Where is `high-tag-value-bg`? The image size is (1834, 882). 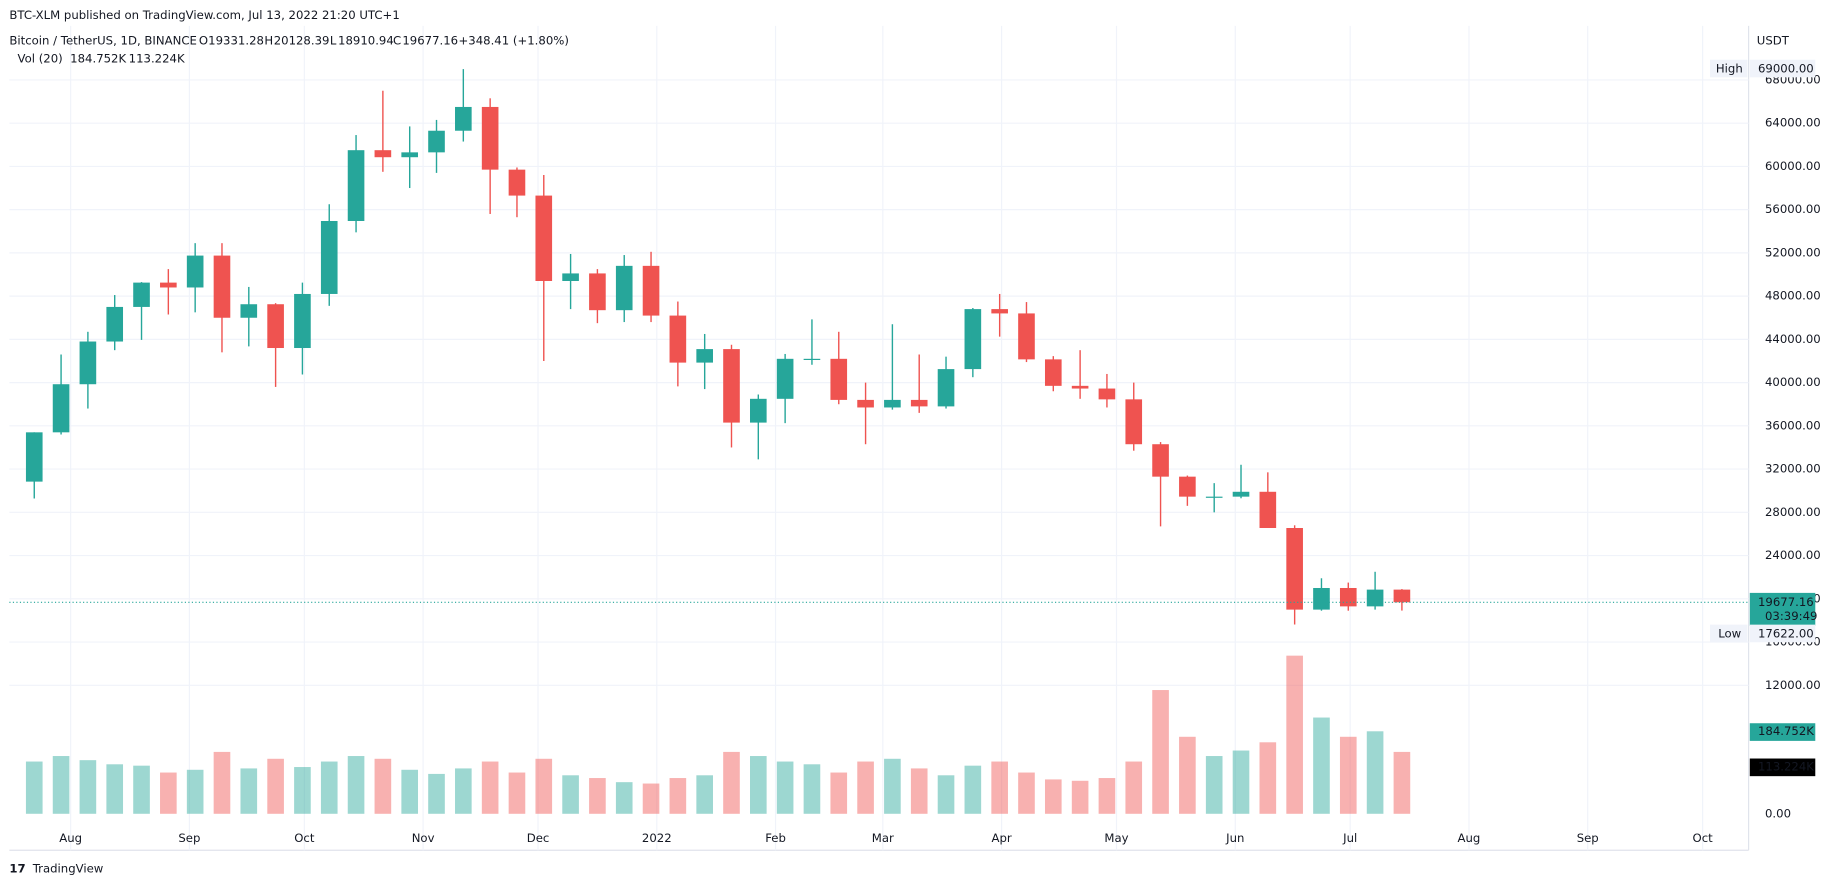
high-tag-value-bg is located at coordinates (1782, 68).